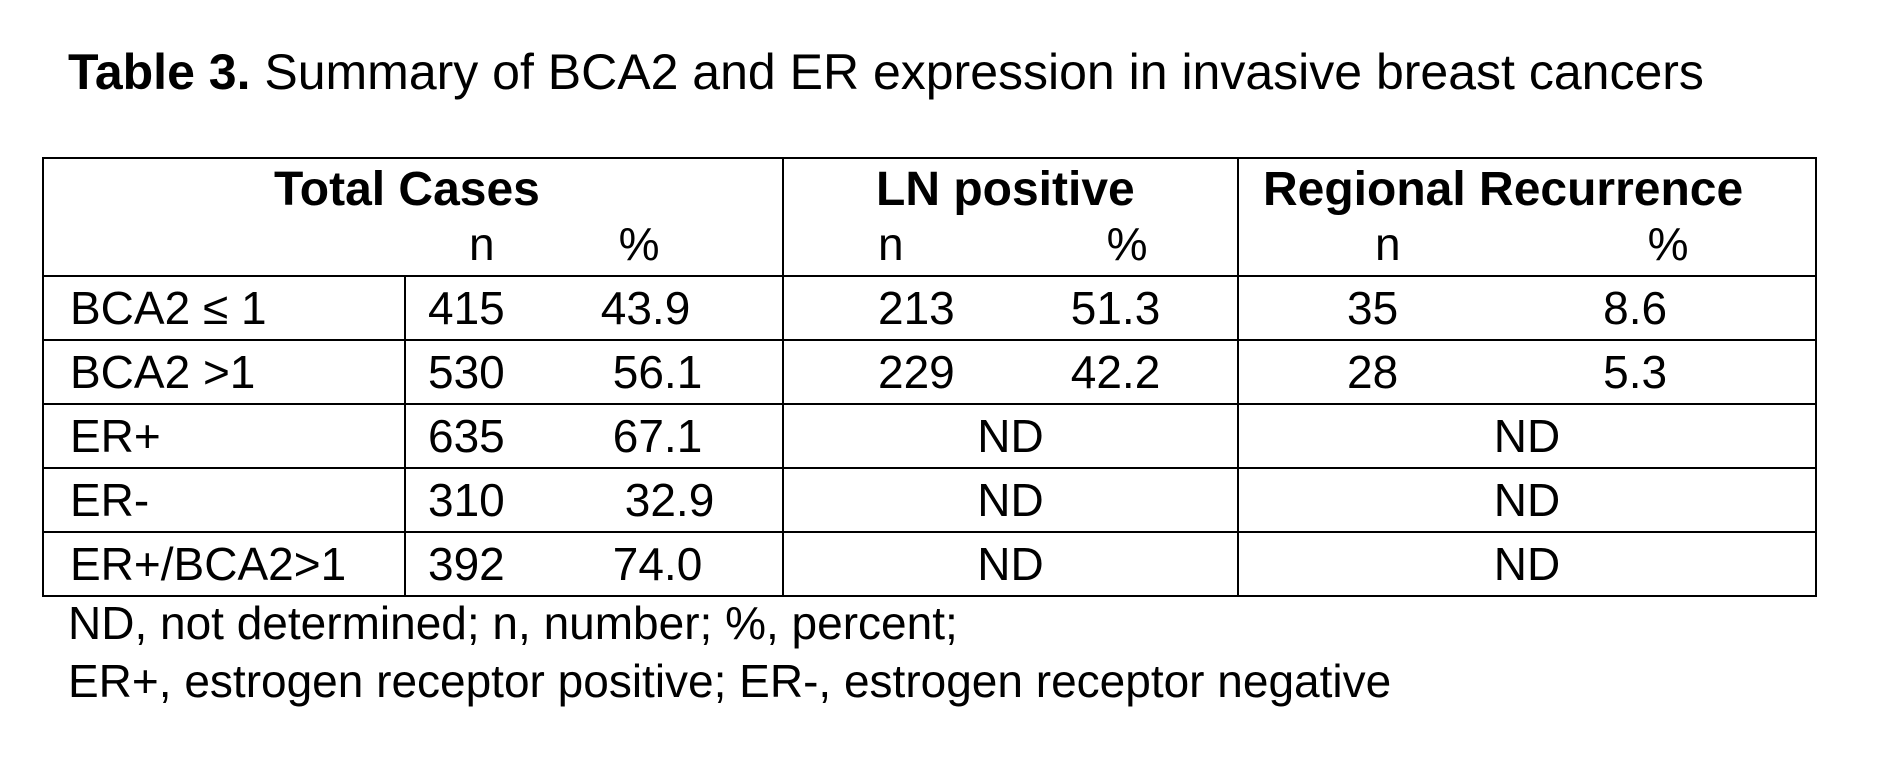 This screenshot has width=1890, height=759. I want to click on ln-pct: 42.2, so click(1116, 372).